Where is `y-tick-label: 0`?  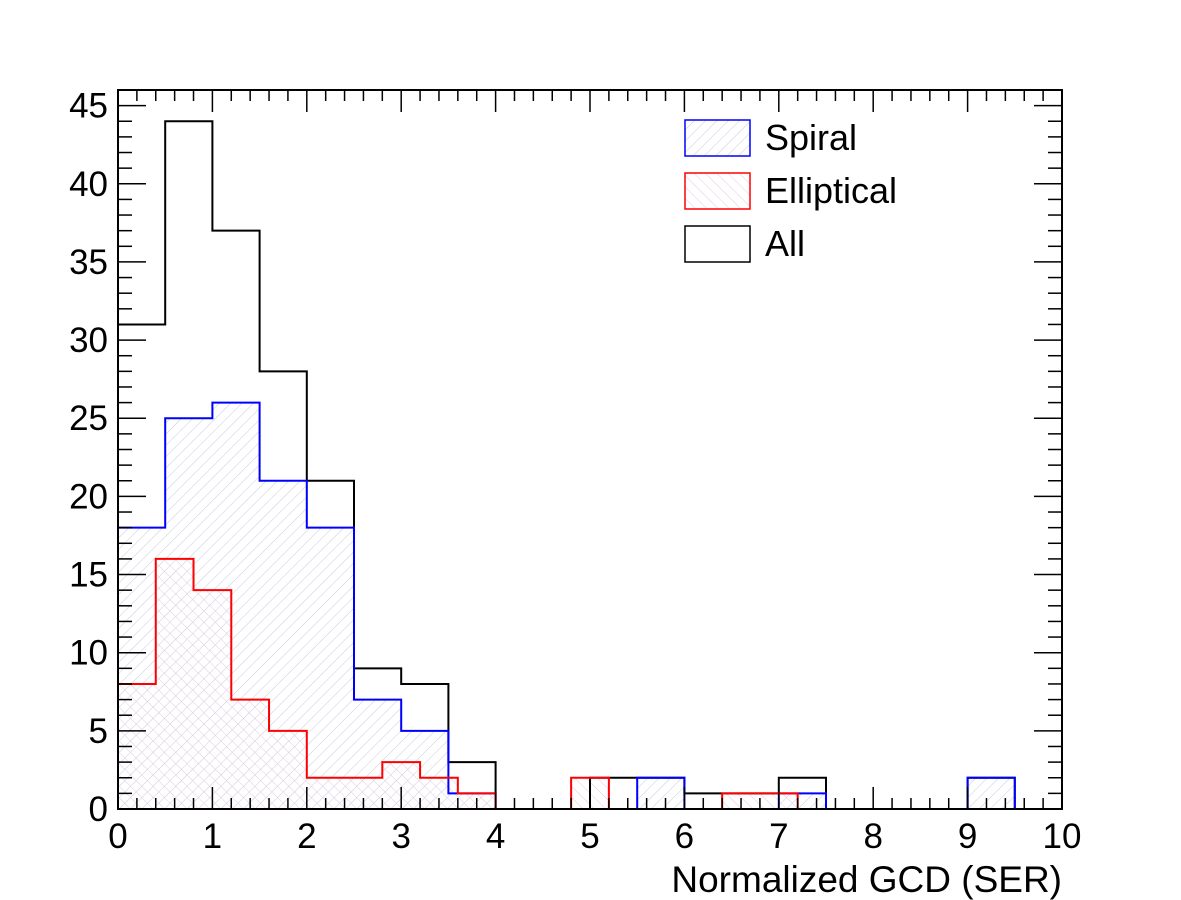
y-tick-label: 0 is located at coordinates (98, 809).